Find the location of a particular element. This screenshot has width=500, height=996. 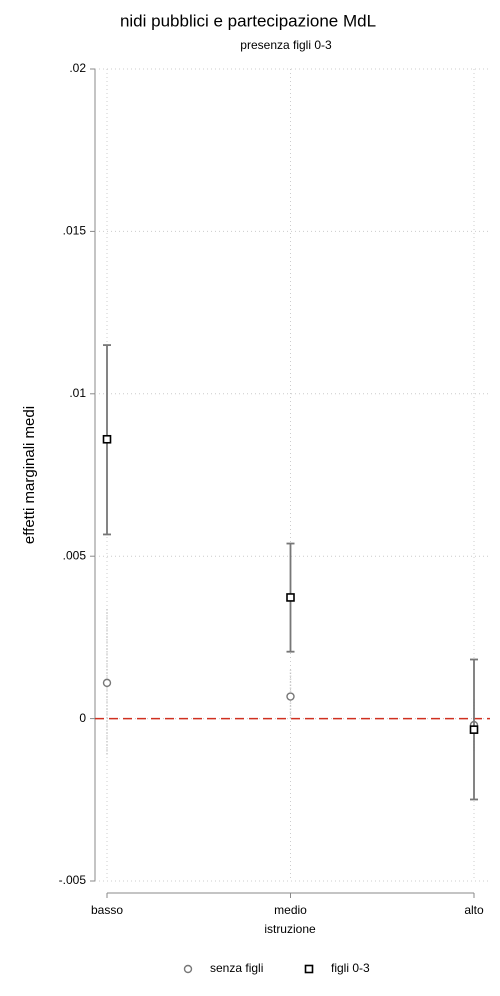

chart-subtitle: presenza figli 0-3 is located at coordinates (286, 45).